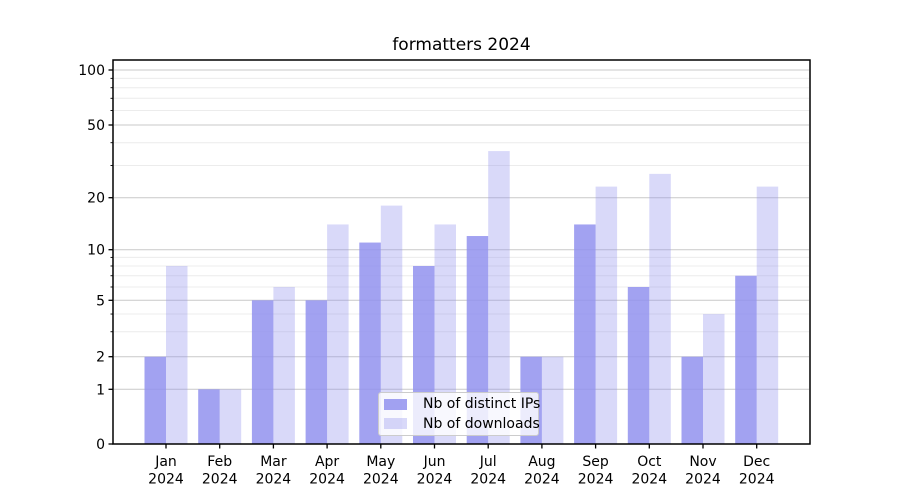 The height and width of the screenshot is (500, 900). Describe the element at coordinates (96, 126) in the screenshot. I see `y-tick-label-50: 50` at that location.